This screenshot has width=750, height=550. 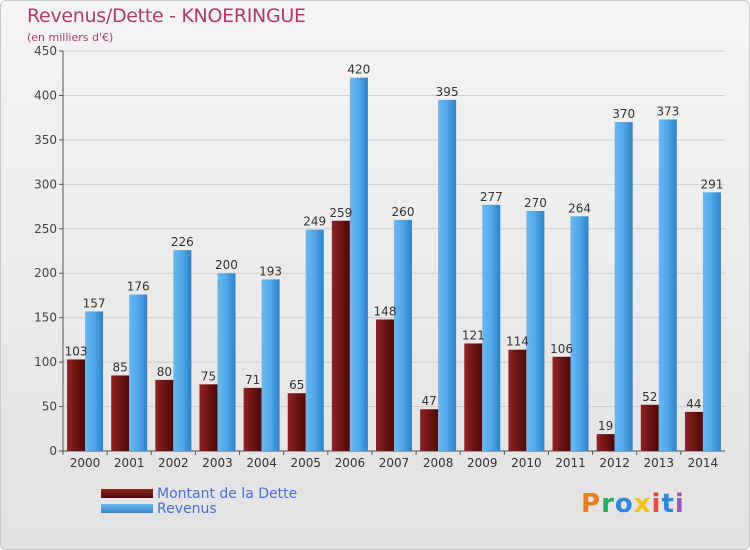 I want to click on y-tick-label: 150, so click(x=45, y=318).